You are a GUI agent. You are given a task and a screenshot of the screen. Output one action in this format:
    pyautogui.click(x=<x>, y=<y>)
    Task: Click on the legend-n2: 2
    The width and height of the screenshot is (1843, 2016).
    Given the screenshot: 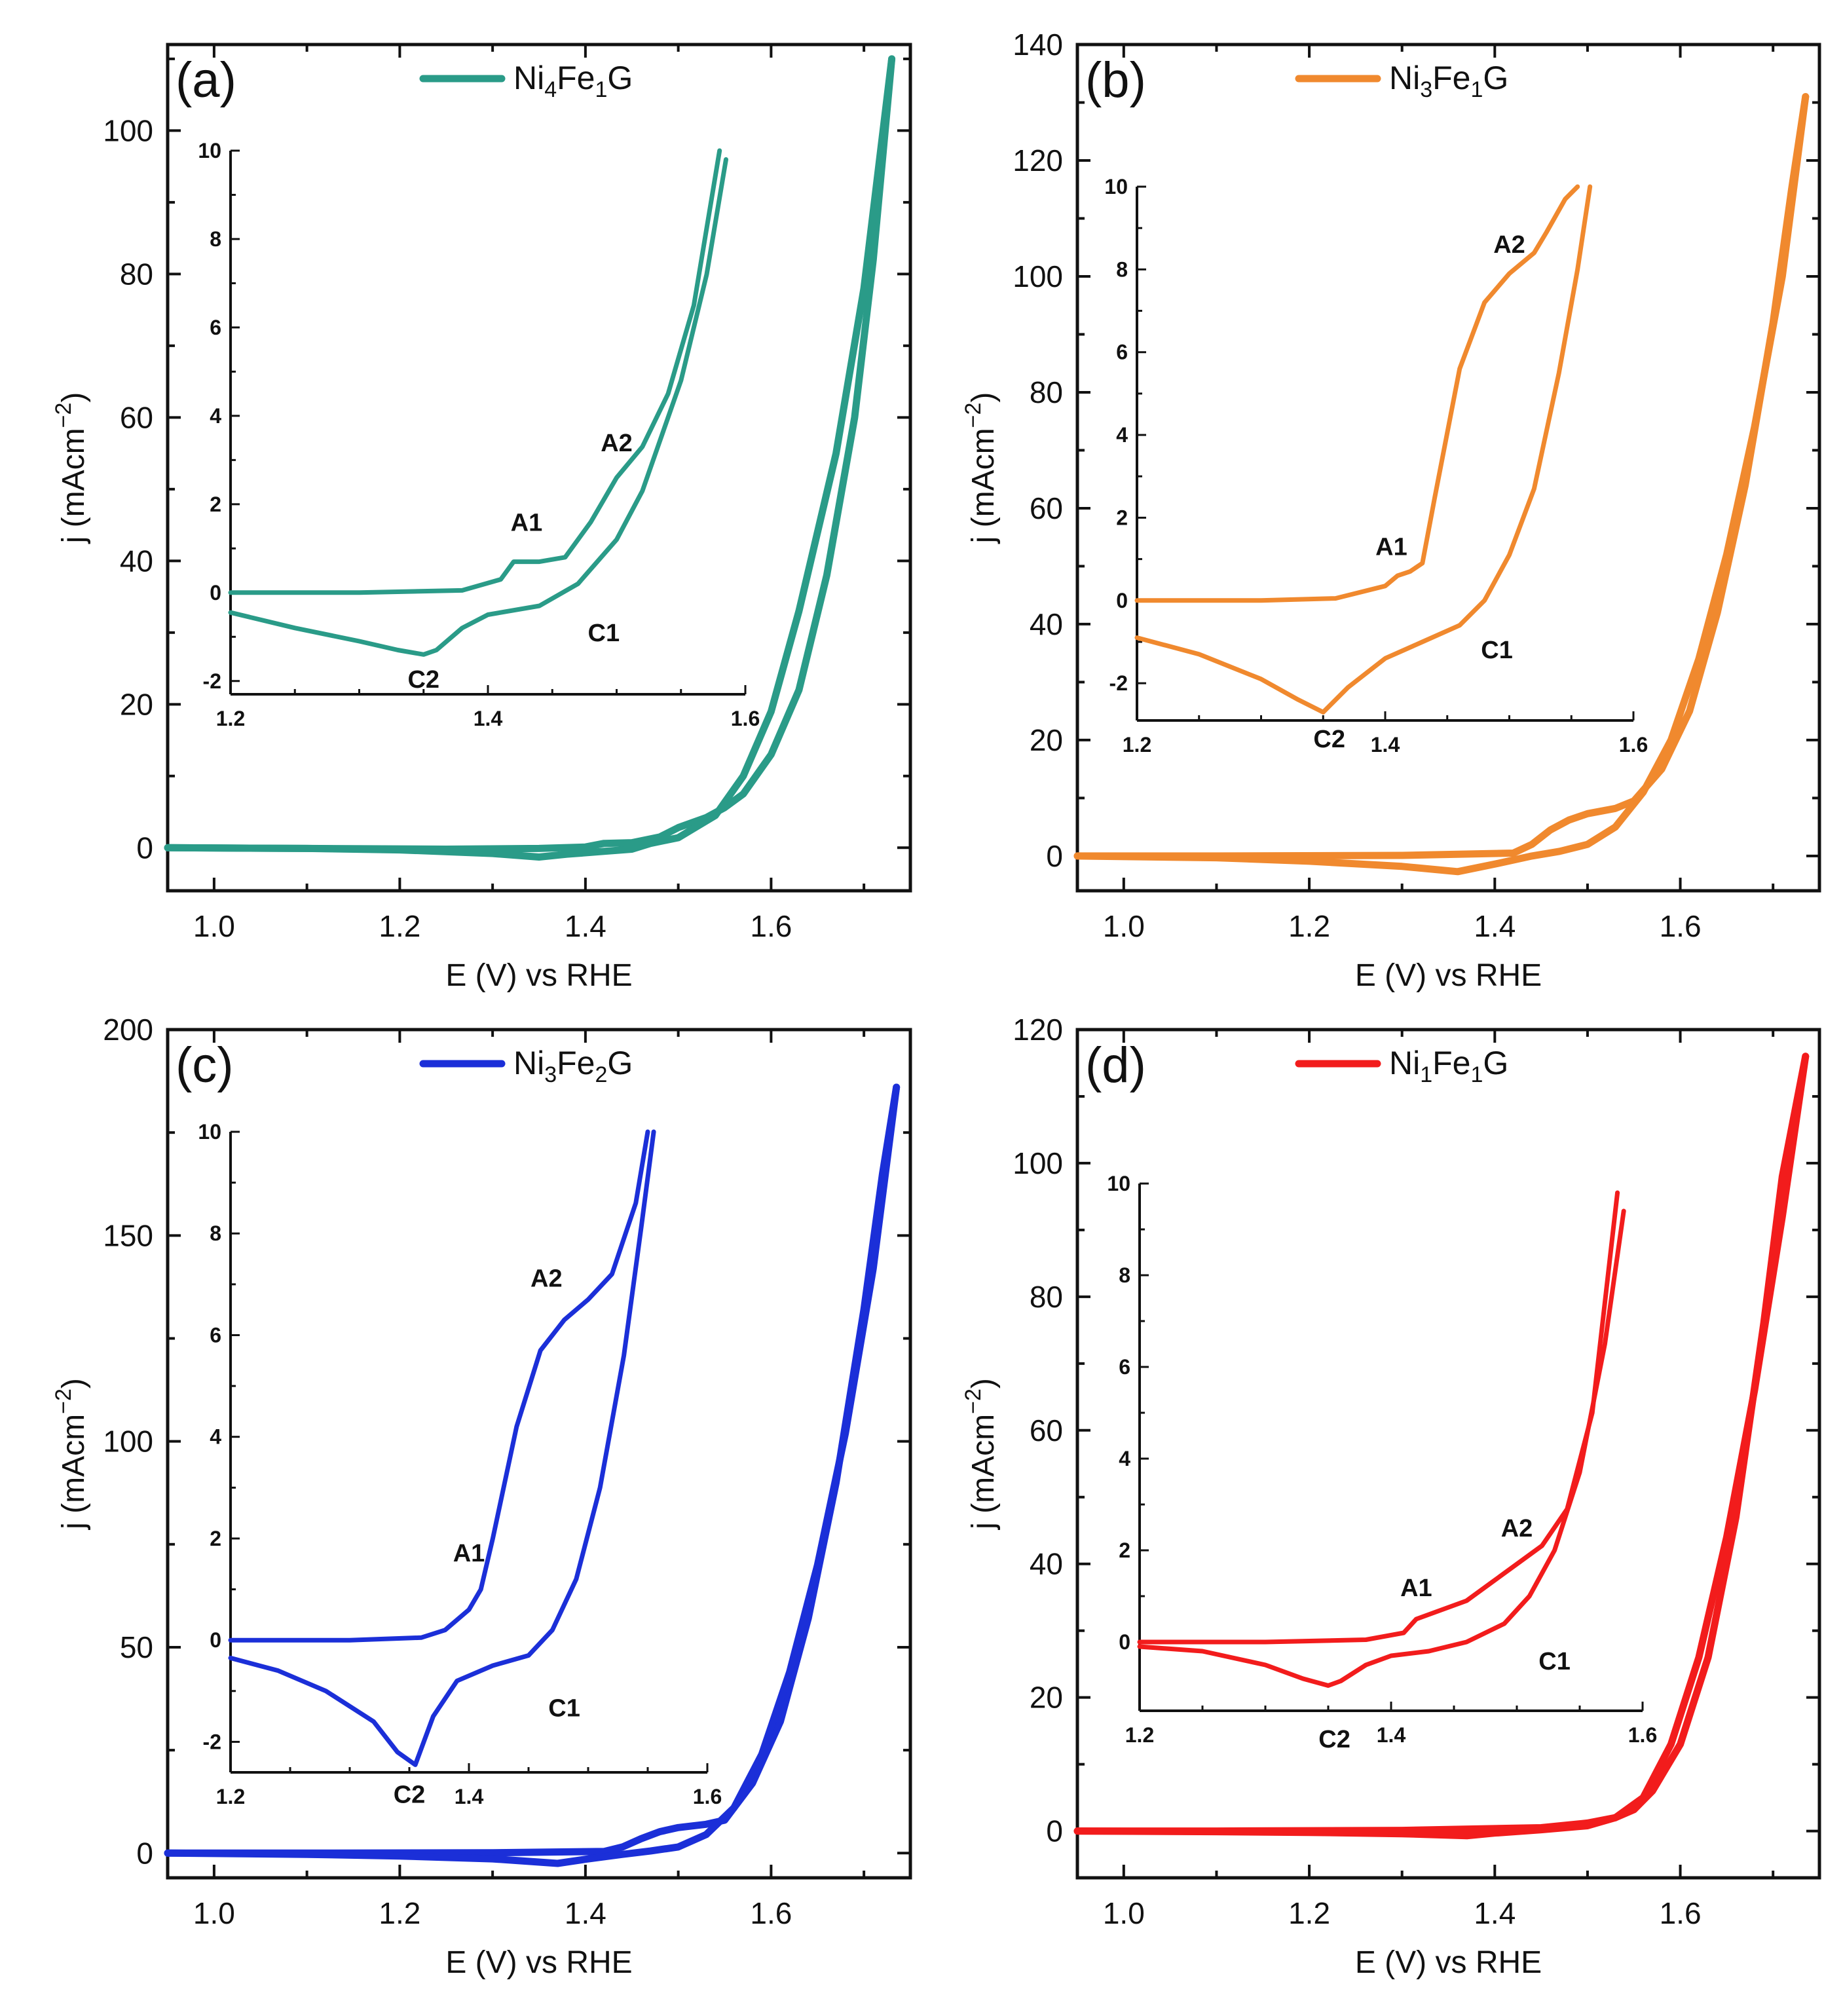 What is the action you would take?
    pyautogui.click(x=601, y=1074)
    